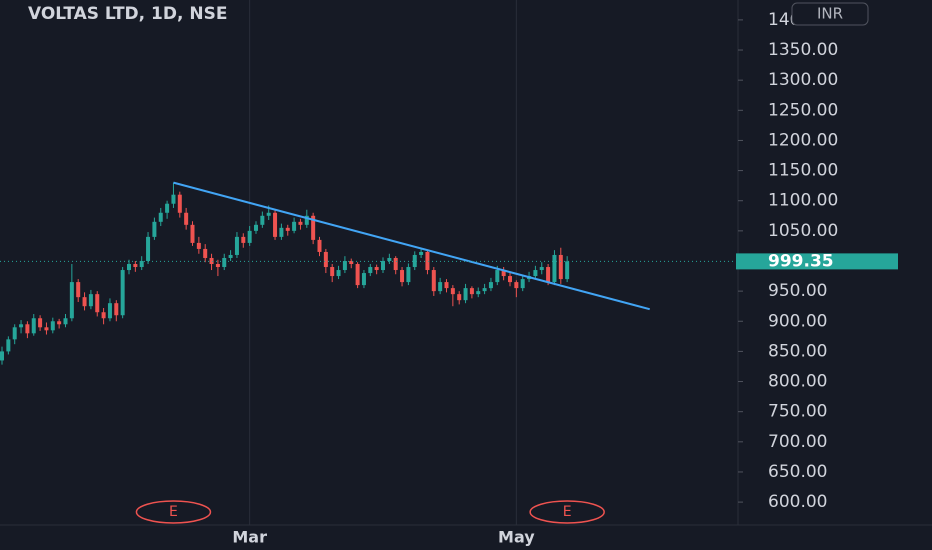 The image size is (932, 550). I want to click on y-tick-label: 1100.00, so click(803, 201).